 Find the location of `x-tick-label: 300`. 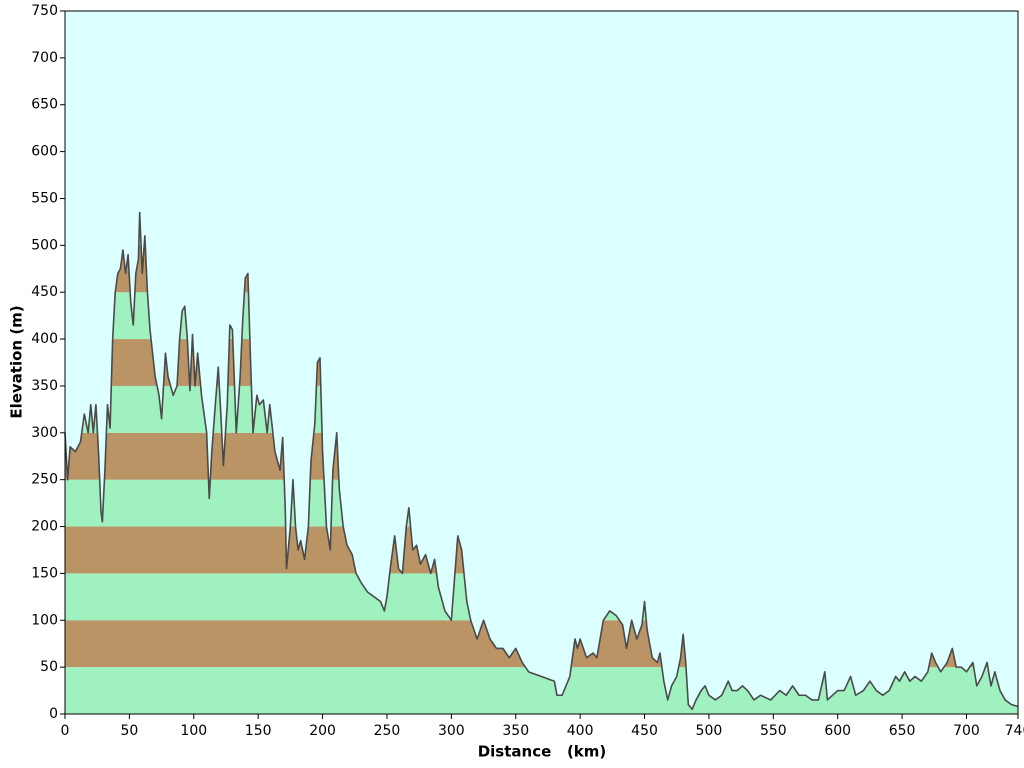

x-tick-label: 300 is located at coordinates (451, 731).